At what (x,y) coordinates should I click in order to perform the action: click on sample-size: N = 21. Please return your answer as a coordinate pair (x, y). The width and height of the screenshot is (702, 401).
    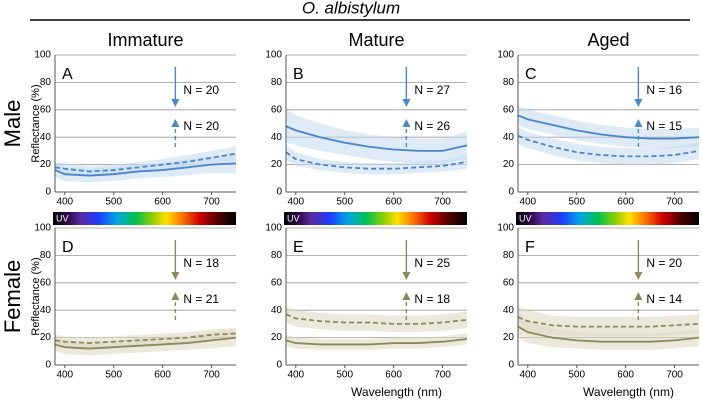
    Looking at the image, I should click on (201, 299).